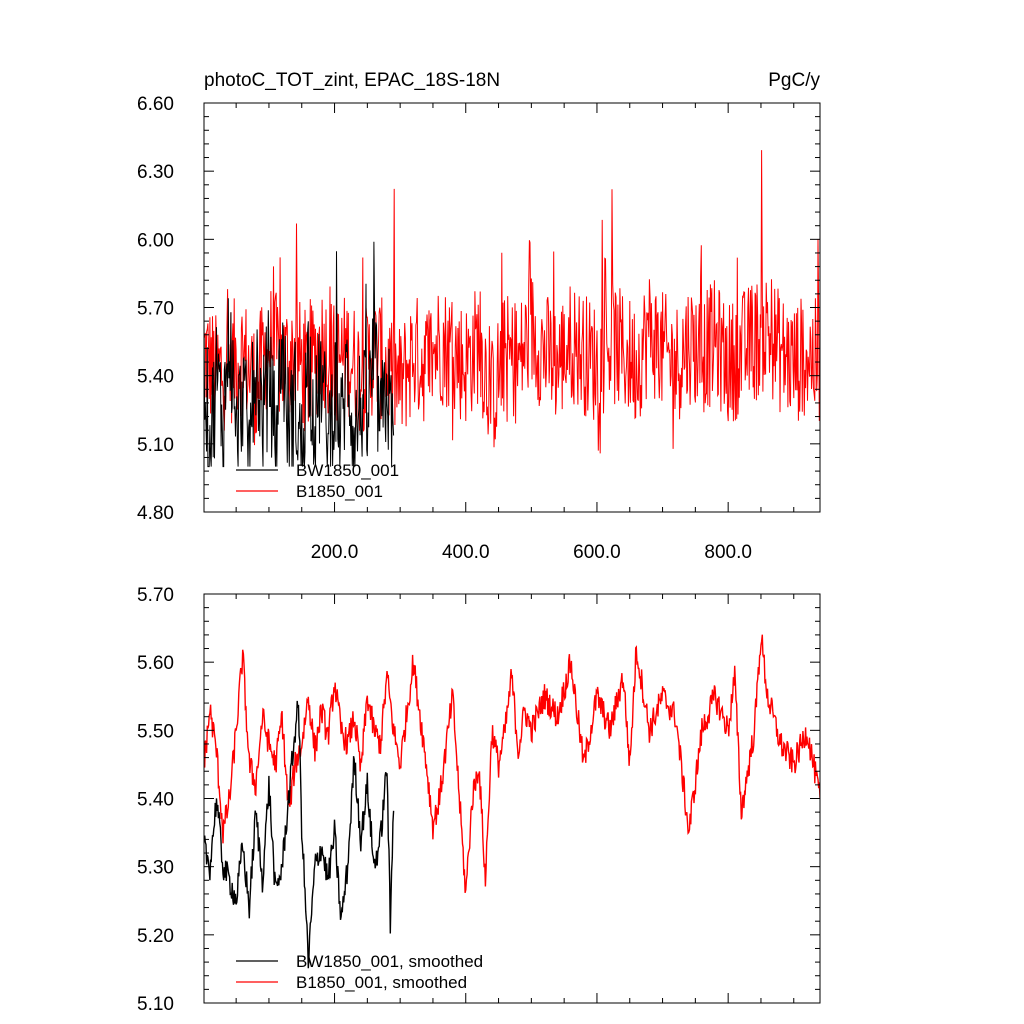  Describe the element at coordinates (155, 936) in the screenshot. I see `bottom-ytick-label: 5.20` at that location.